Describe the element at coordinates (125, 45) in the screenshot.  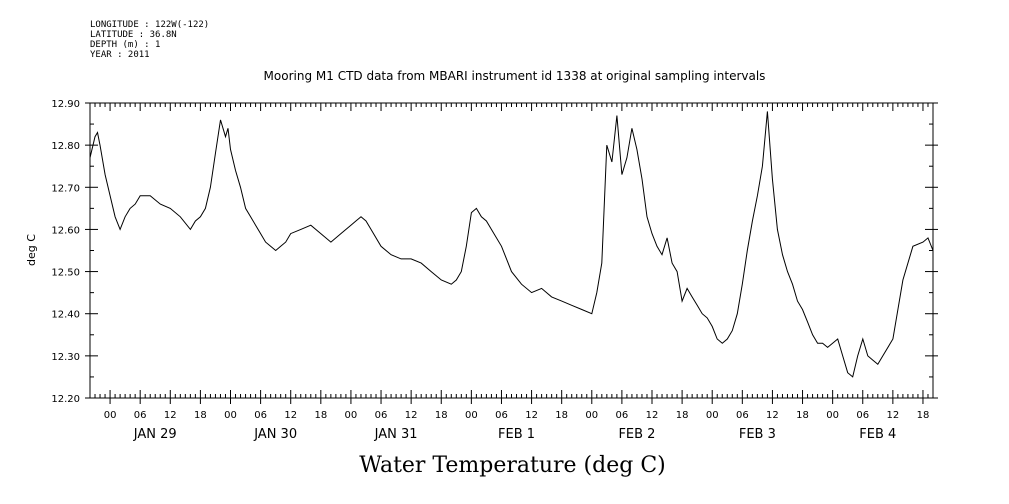
I see `depth-label: DEPTH (m) : 1` at that location.